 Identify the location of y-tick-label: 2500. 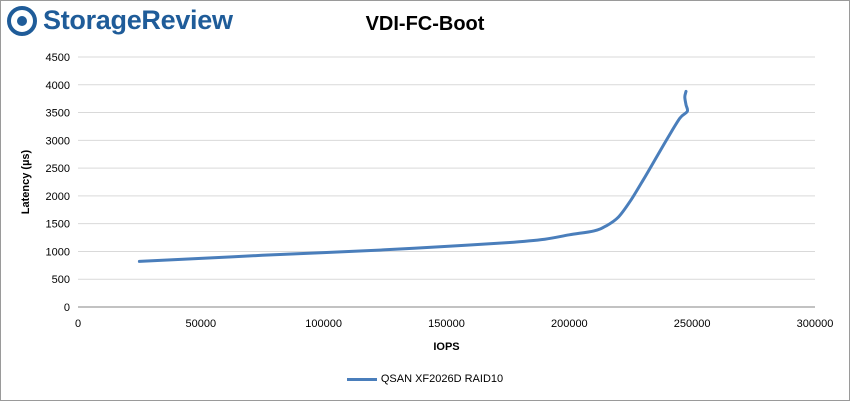
(58, 169).